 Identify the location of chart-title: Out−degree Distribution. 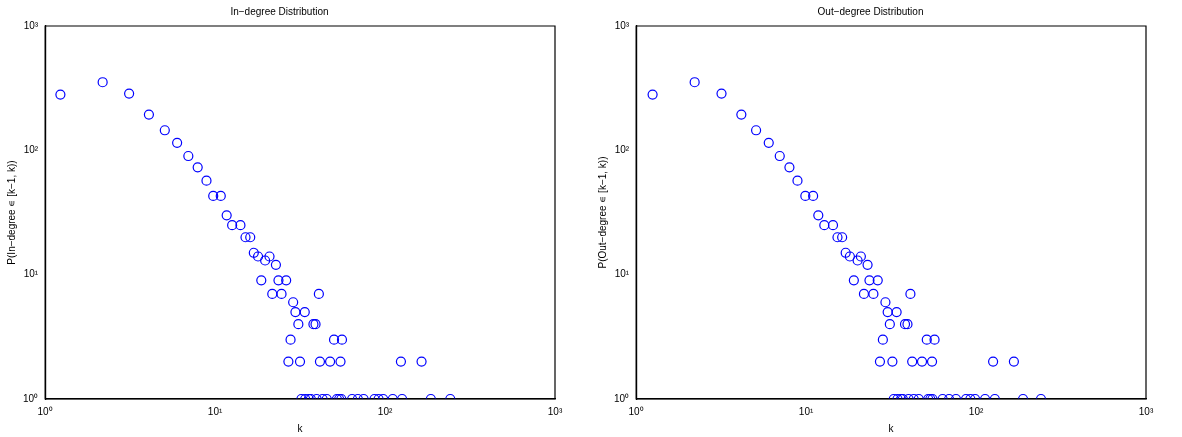
(870, 11).